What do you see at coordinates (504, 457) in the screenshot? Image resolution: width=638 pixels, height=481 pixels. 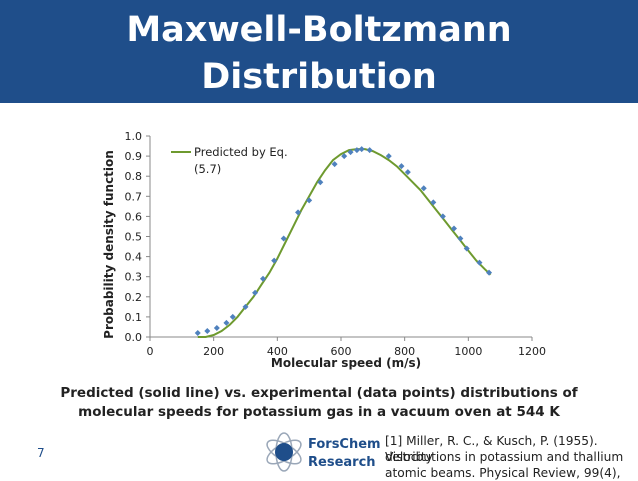 I see `reference-line-2: distributions in potassium and thallium` at bounding box center [504, 457].